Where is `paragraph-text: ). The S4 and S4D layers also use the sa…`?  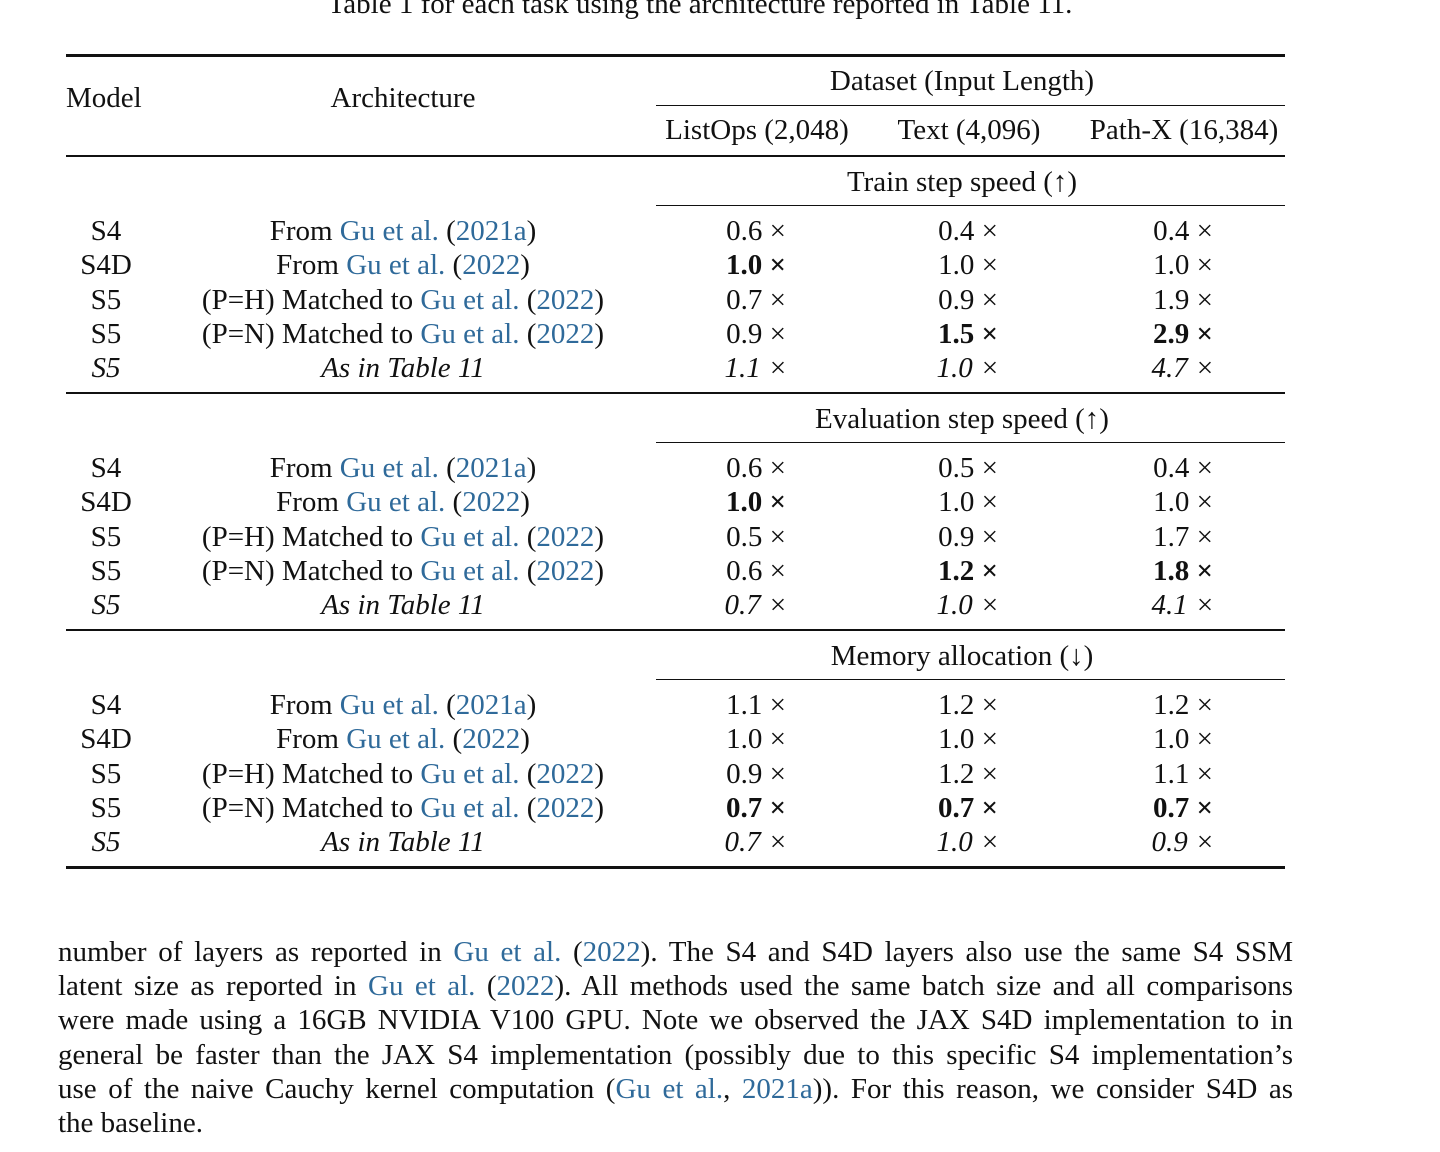 paragraph-text: ). The S4 and S4D layers also use the sa… is located at coordinates (966, 952).